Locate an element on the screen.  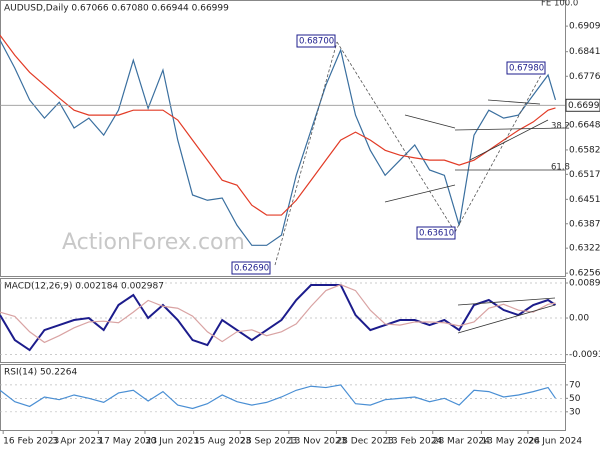
x-tick-label: 17 May 2023 is located at coordinates (127, 442).